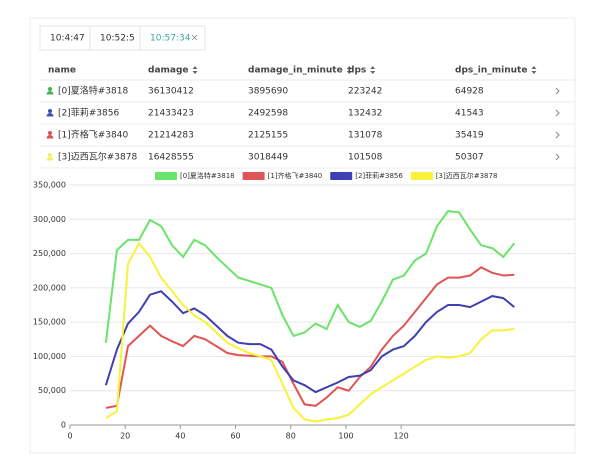  What do you see at coordinates (93, 91) in the screenshot?
I see `cell: [0]夏洛特#3818` at bounding box center [93, 91].